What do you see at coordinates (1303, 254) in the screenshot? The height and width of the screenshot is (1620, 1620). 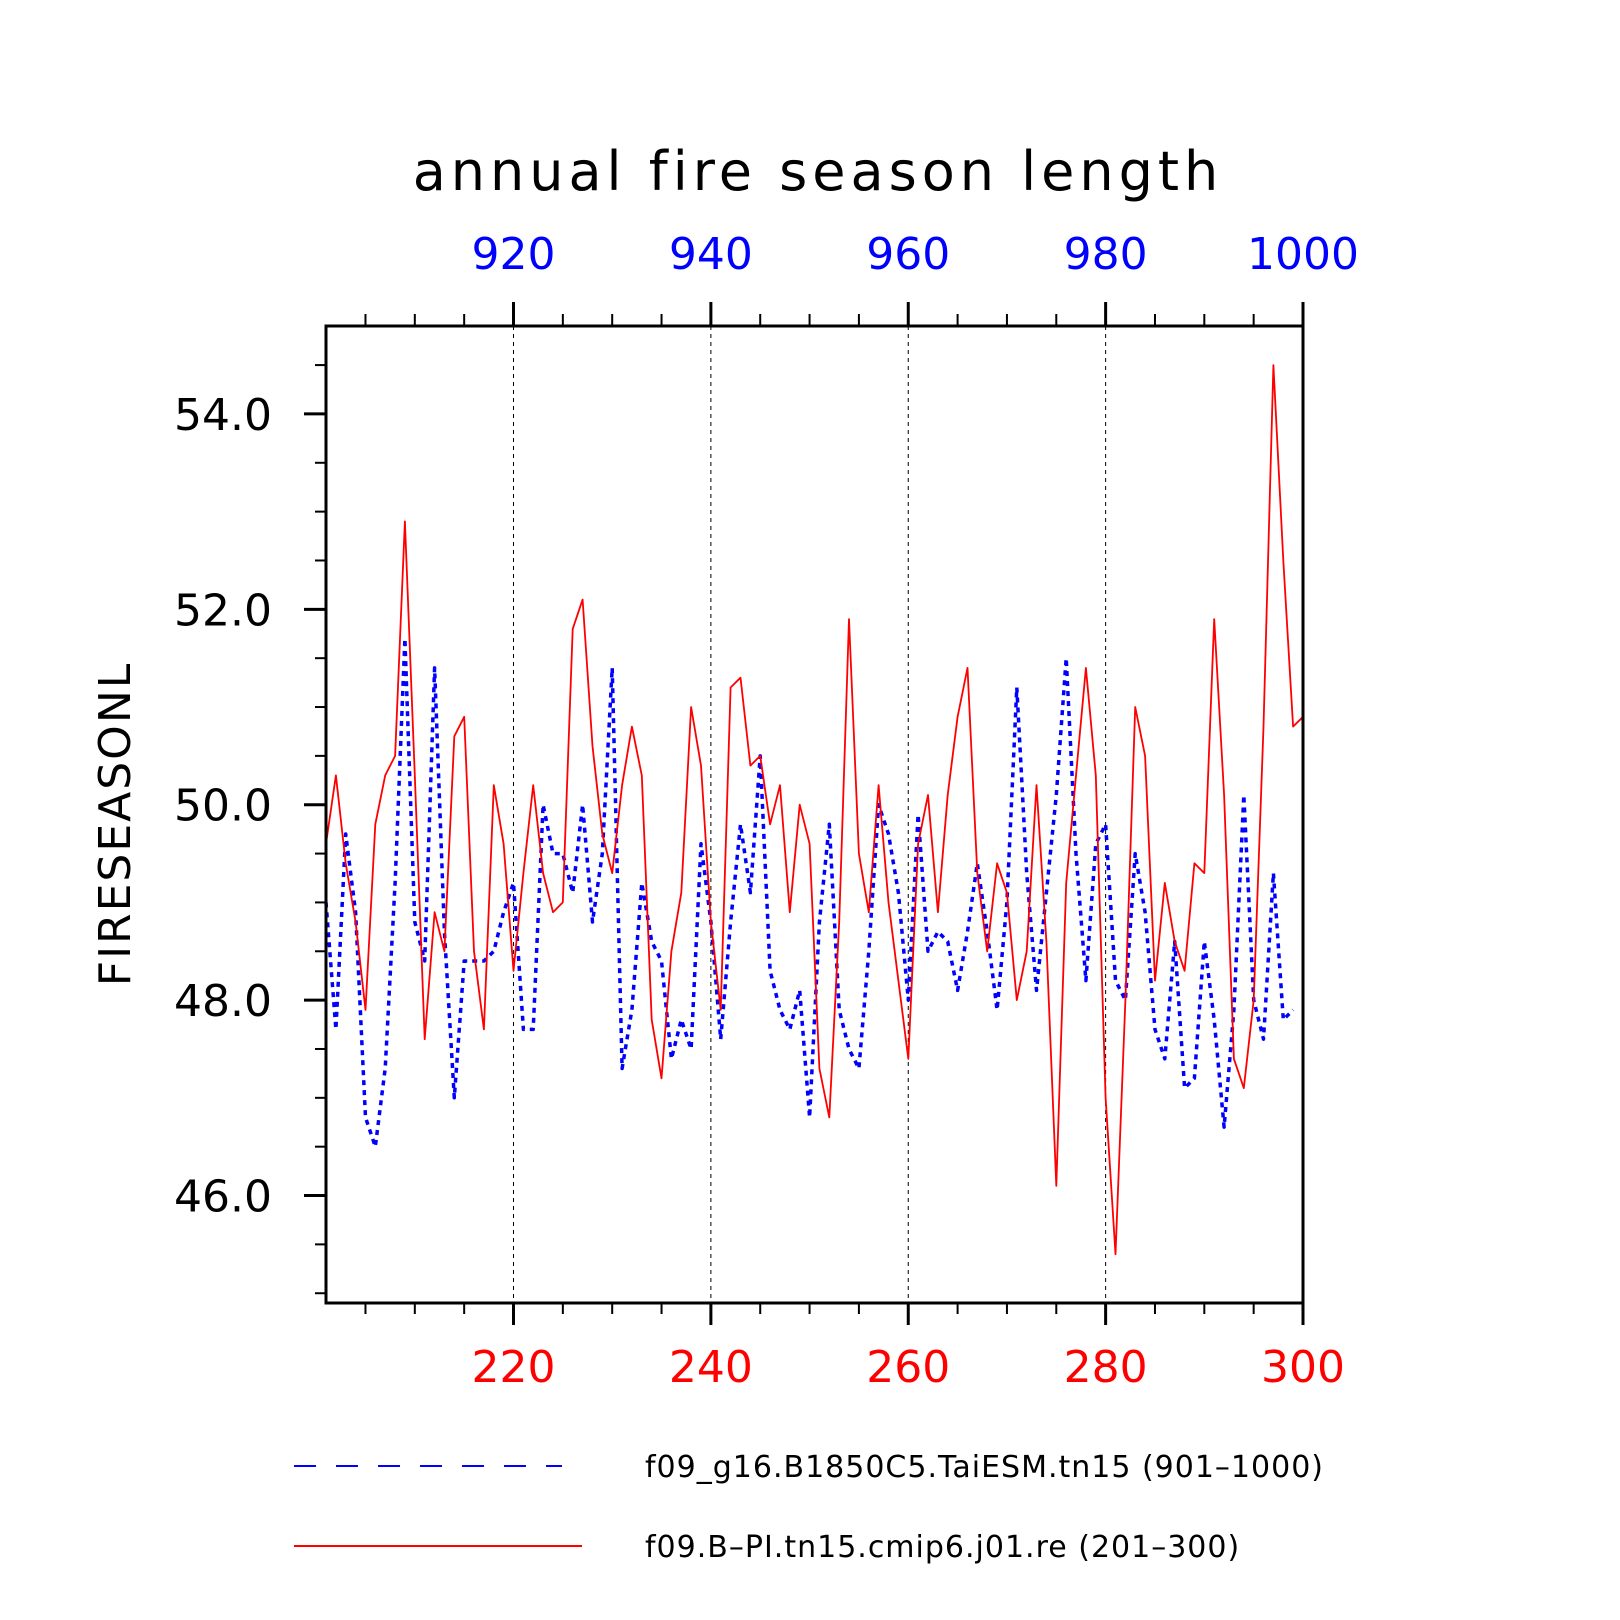 I see `x-top-tick-label: 1000` at bounding box center [1303, 254].